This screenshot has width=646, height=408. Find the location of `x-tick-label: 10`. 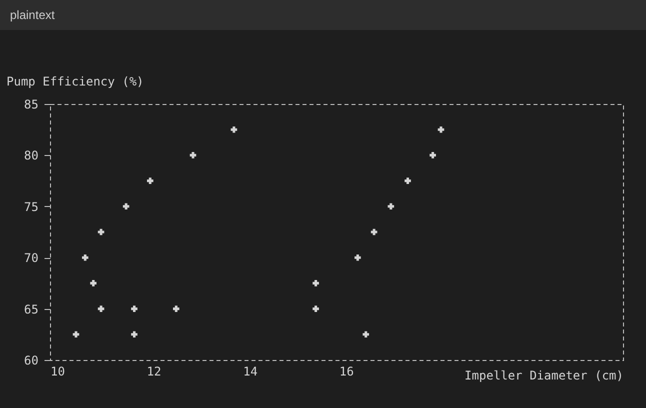

x-tick-label: 10 is located at coordinates (57, 371).